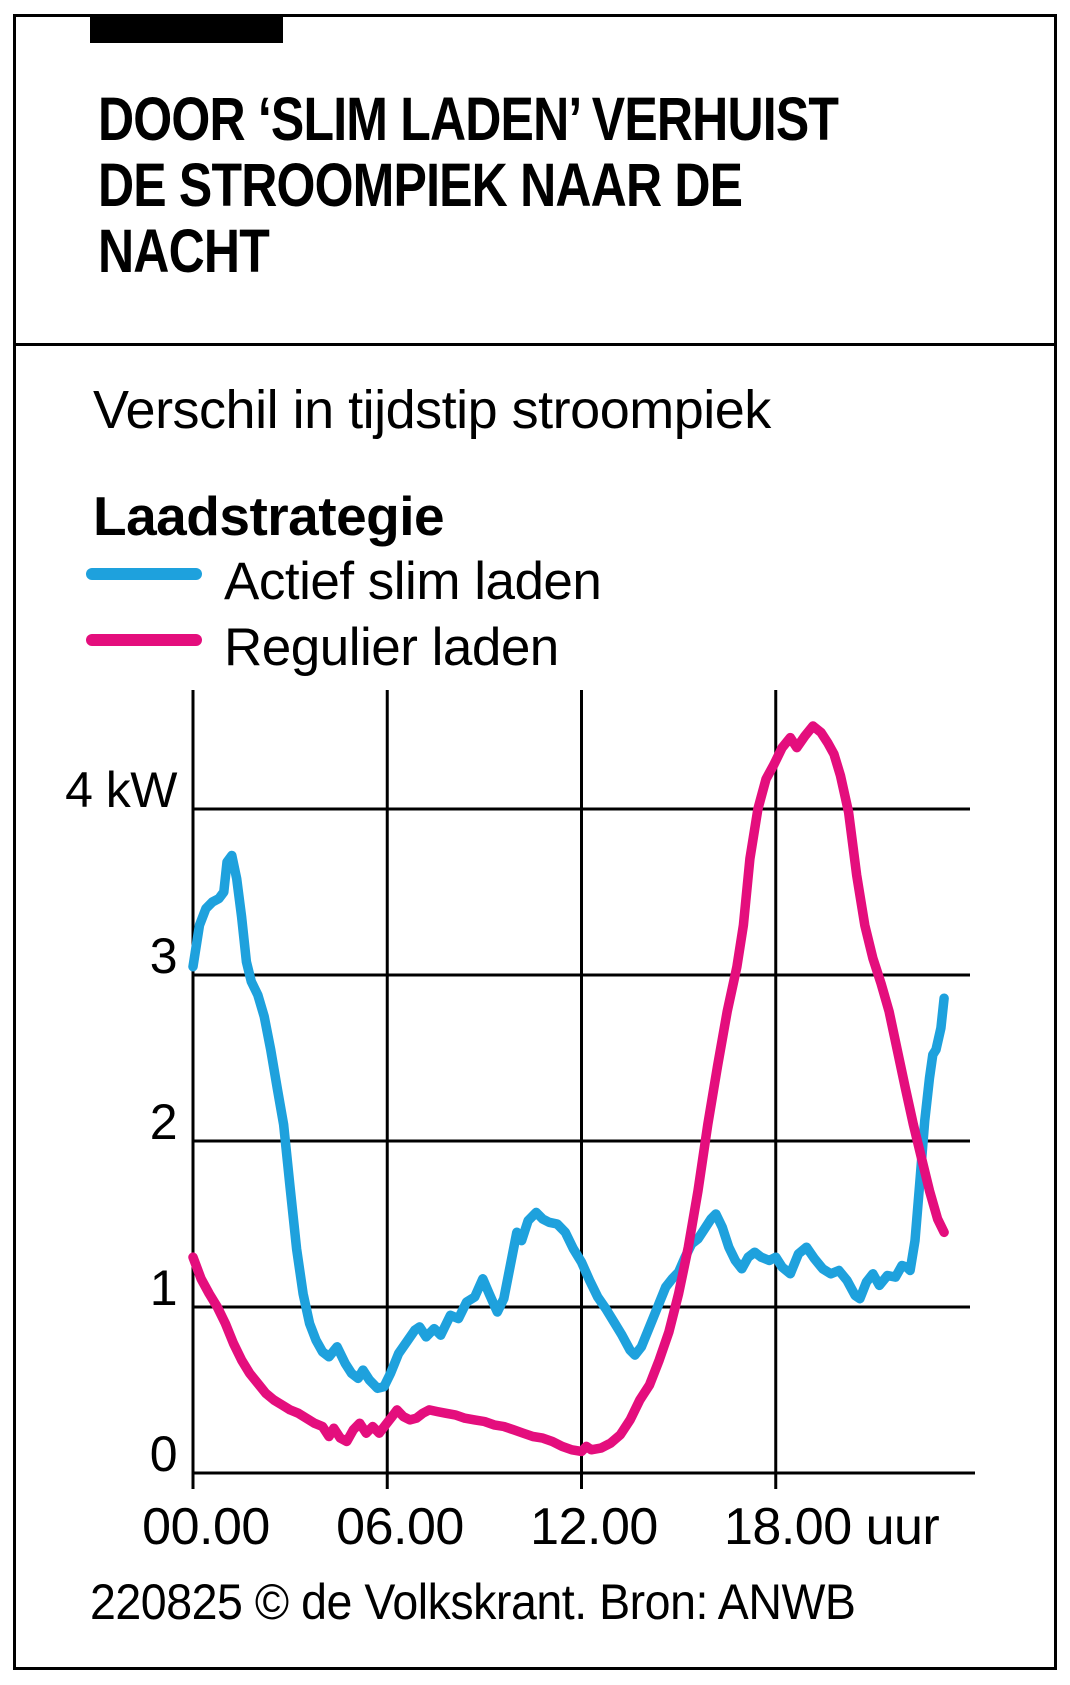 The width and height of the screenshot is (1070, 1685). I want to click on y-axis-label-2: 2, so click(163, 1122).